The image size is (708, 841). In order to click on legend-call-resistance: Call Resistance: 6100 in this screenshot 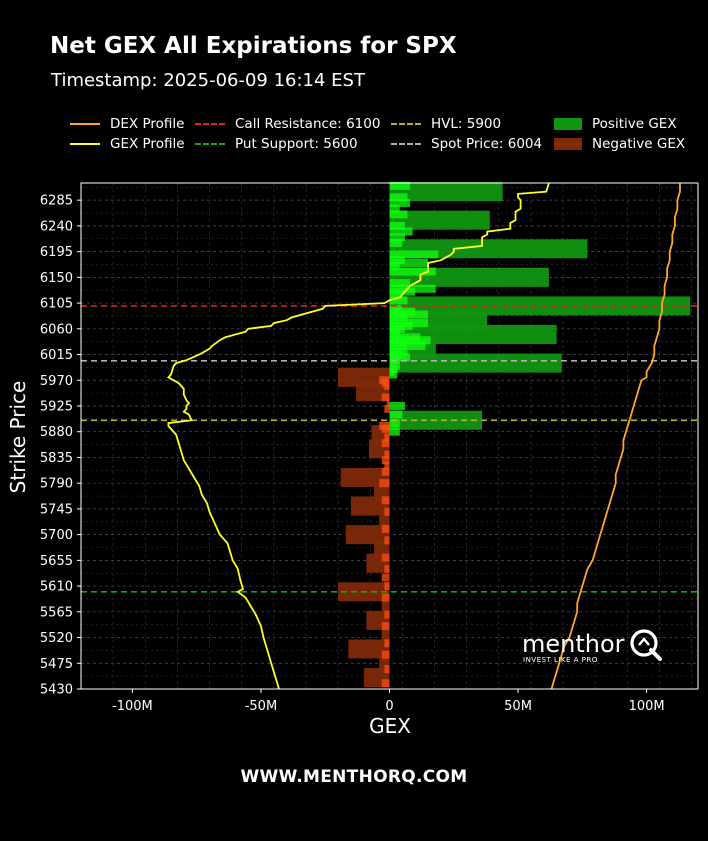, I will do `click(287, 124)`.